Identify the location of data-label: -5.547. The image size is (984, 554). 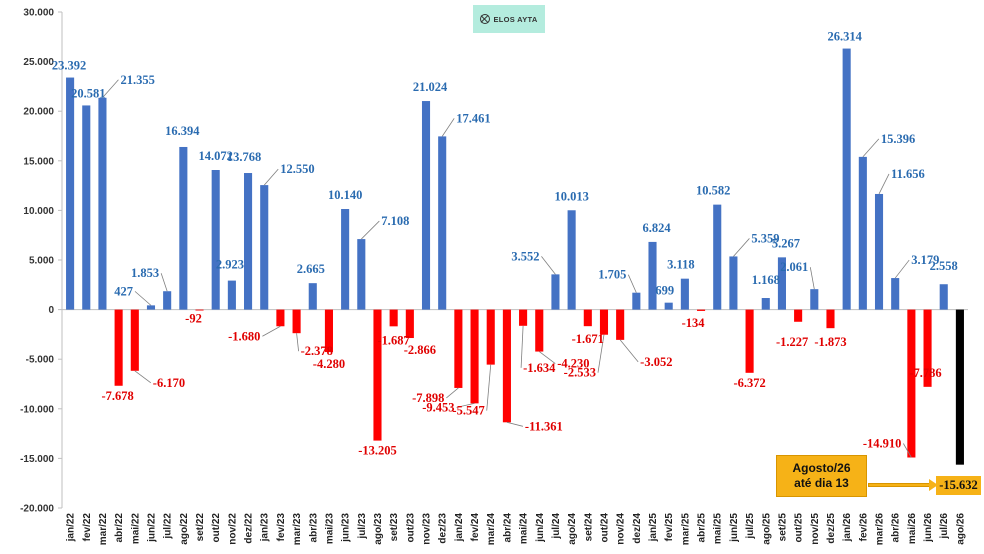
(468, 411).